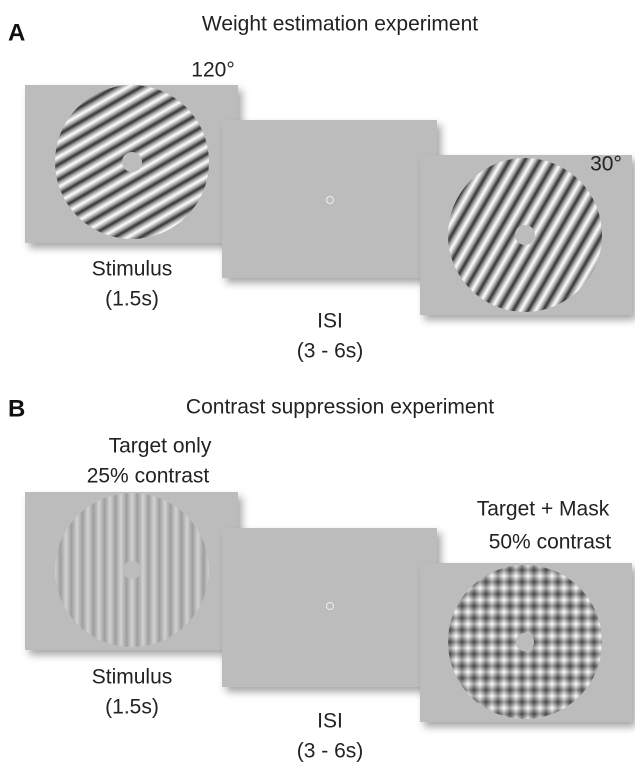 The image size is (635, 773). What do you see at coordinates (16, 408) in the screenshot?
I see `panel-label: B` at bounding box center [16, 408].